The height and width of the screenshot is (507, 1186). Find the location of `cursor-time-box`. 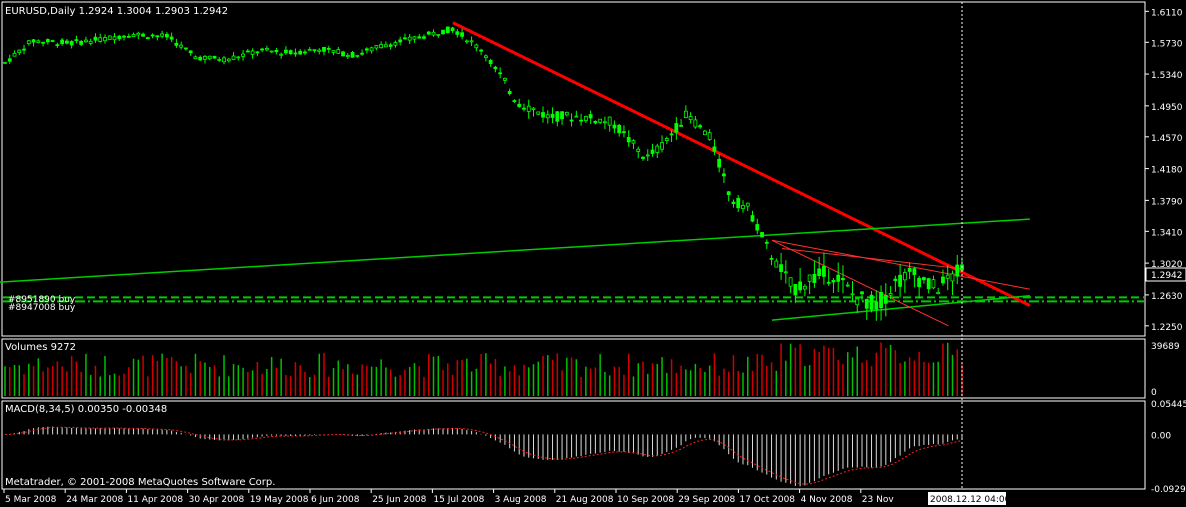

cursor-time-box is located at coordinates (967, 498).